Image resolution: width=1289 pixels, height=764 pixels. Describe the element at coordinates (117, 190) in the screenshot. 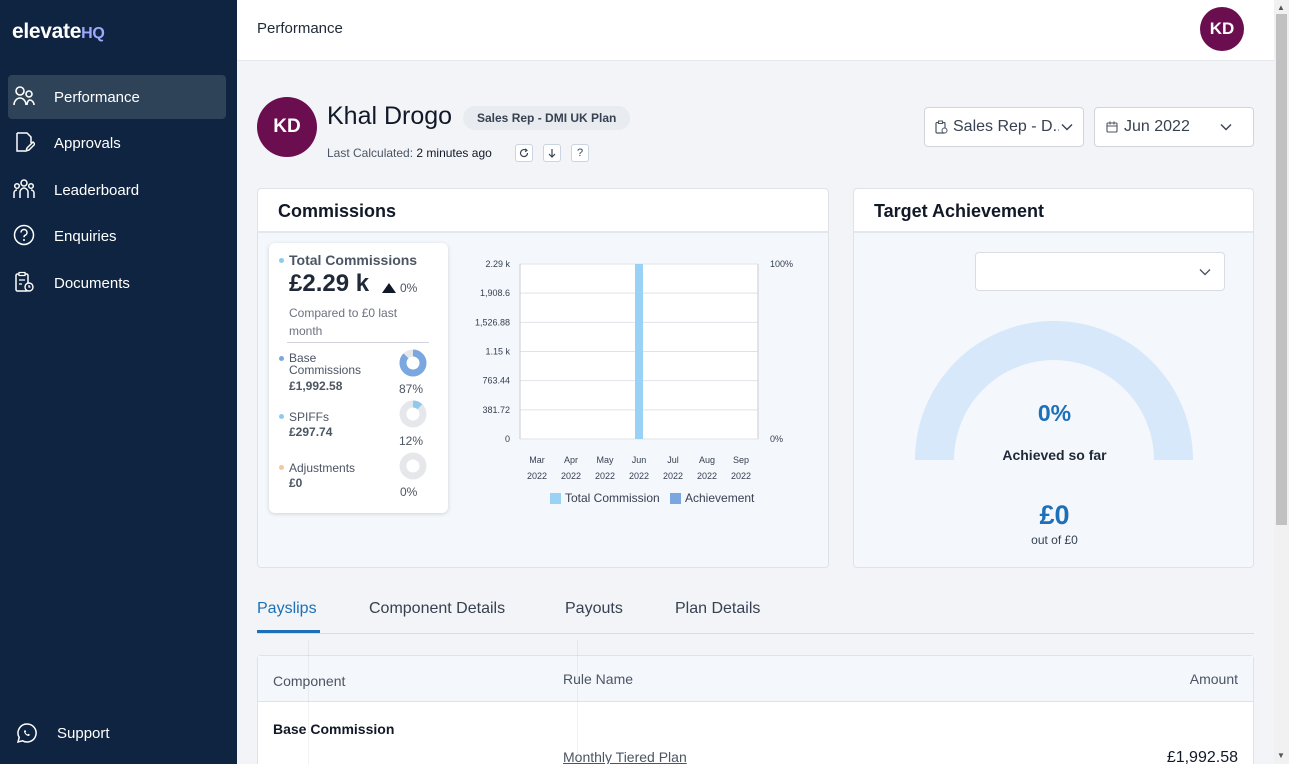

I see `sidebar-item-leaderboard: Leaderboard` at that location.